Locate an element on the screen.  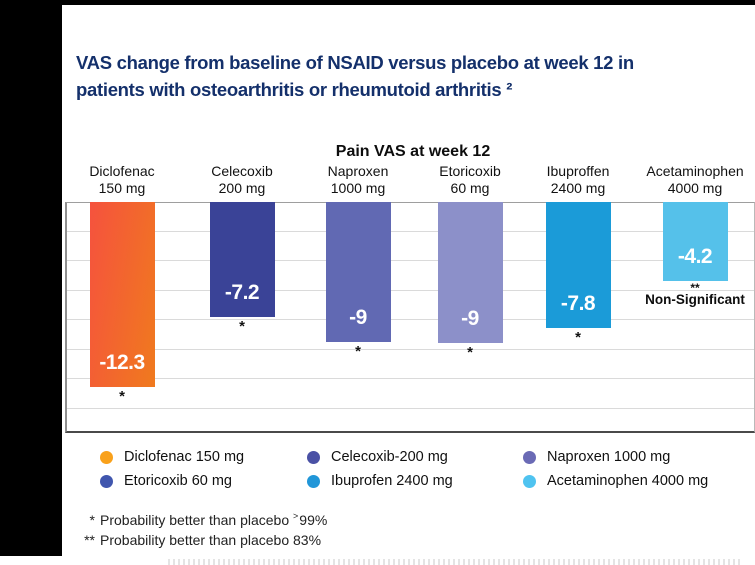
legend-label: Ibuprofen 2400 mg is located at coordinates (392, 481).